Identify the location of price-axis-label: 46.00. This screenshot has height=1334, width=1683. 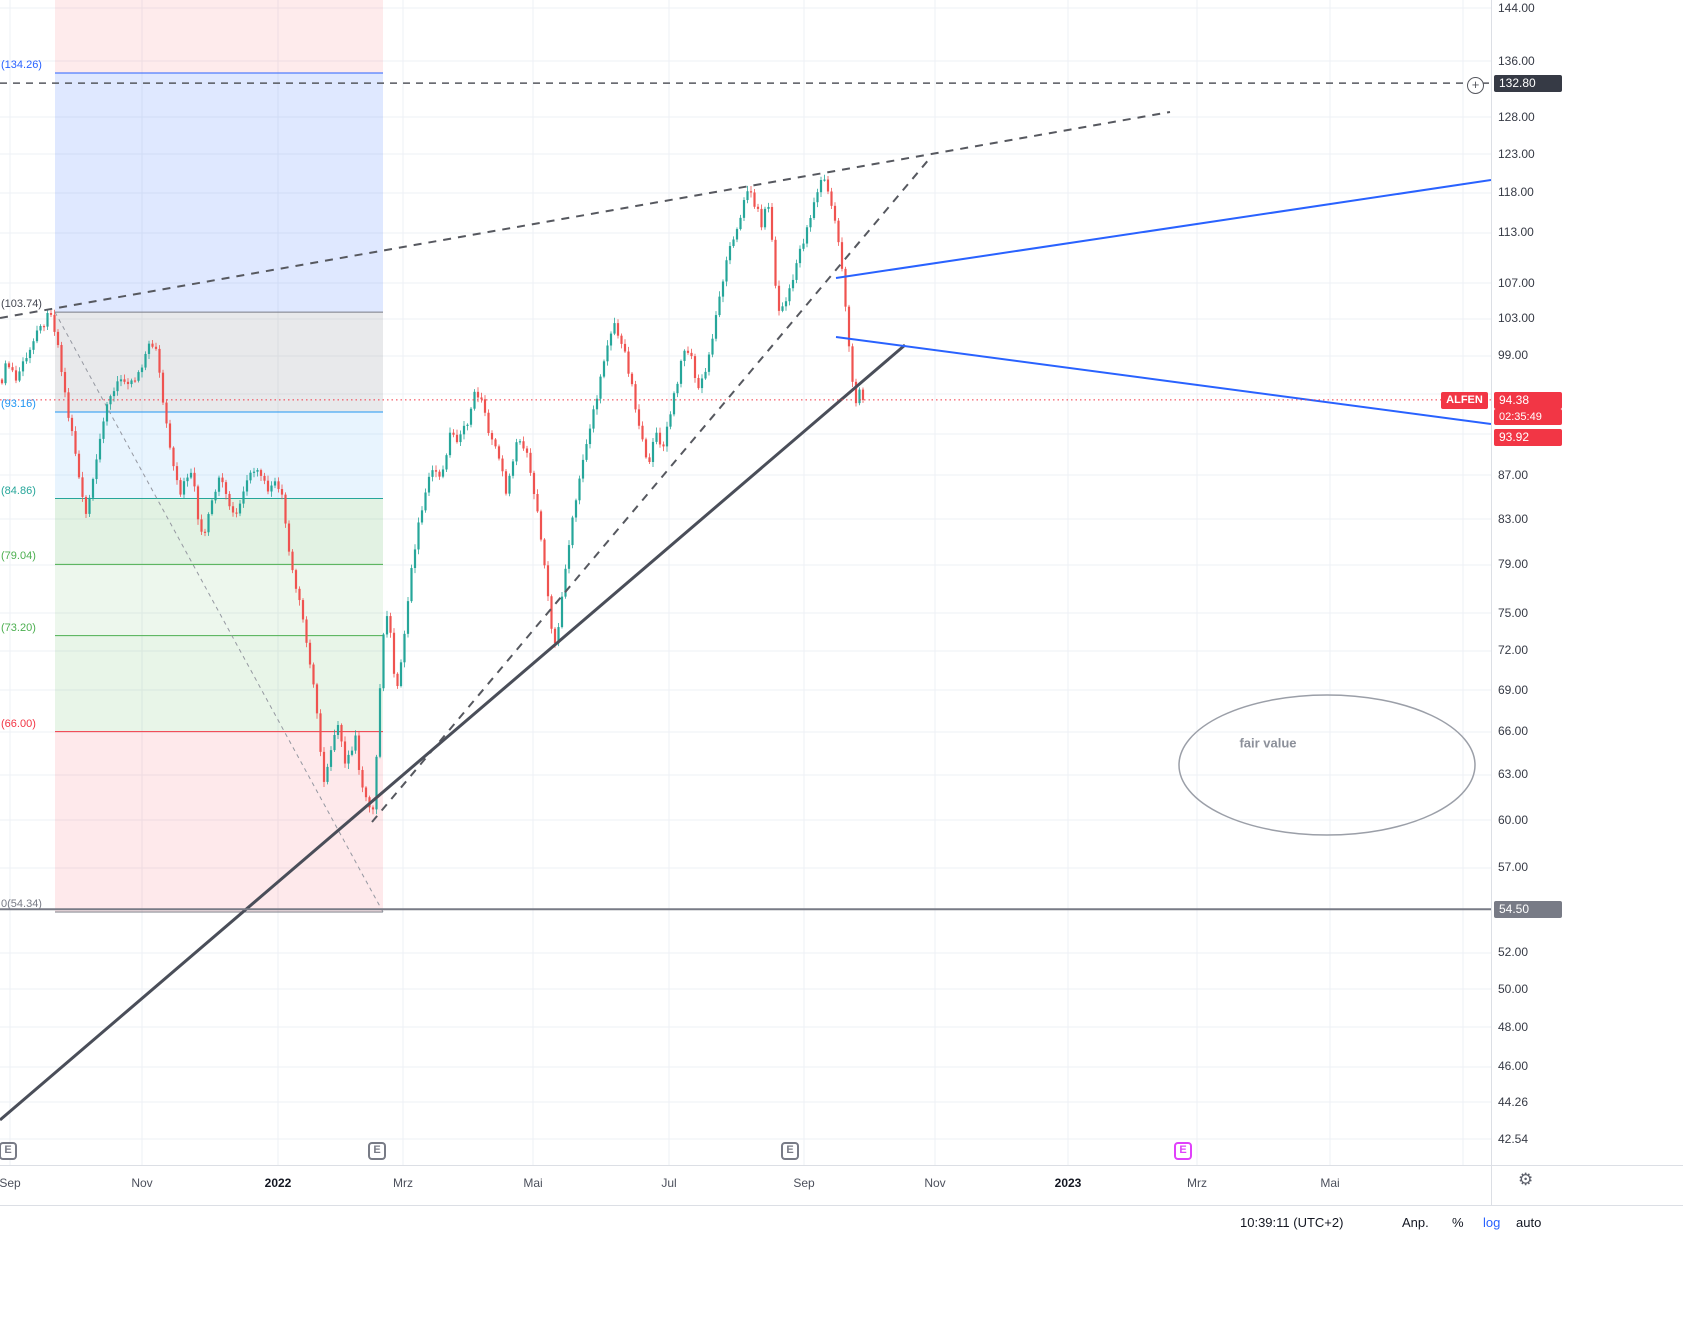
(1513, 1066).